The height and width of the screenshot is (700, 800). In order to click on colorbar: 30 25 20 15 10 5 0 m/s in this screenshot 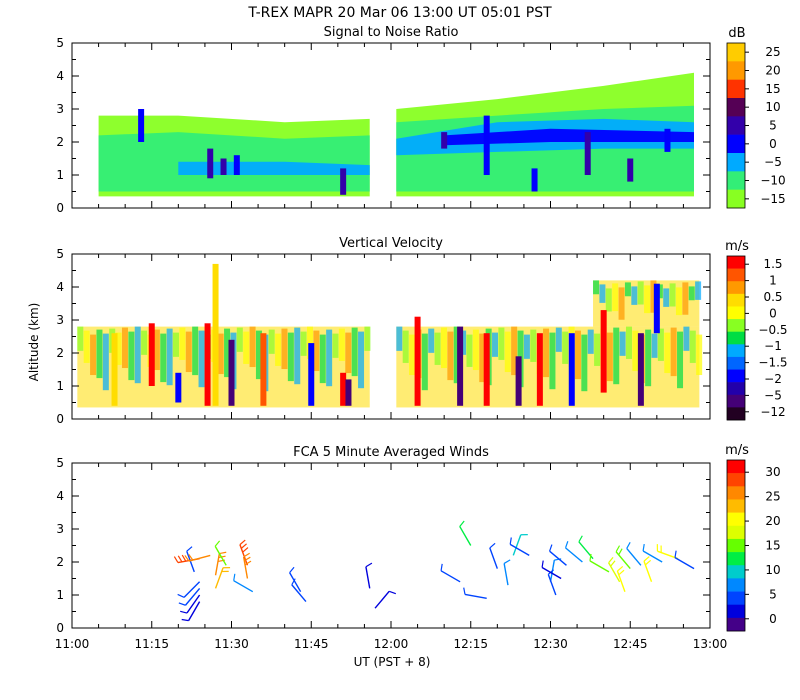, I will do `click(753, 537)`.